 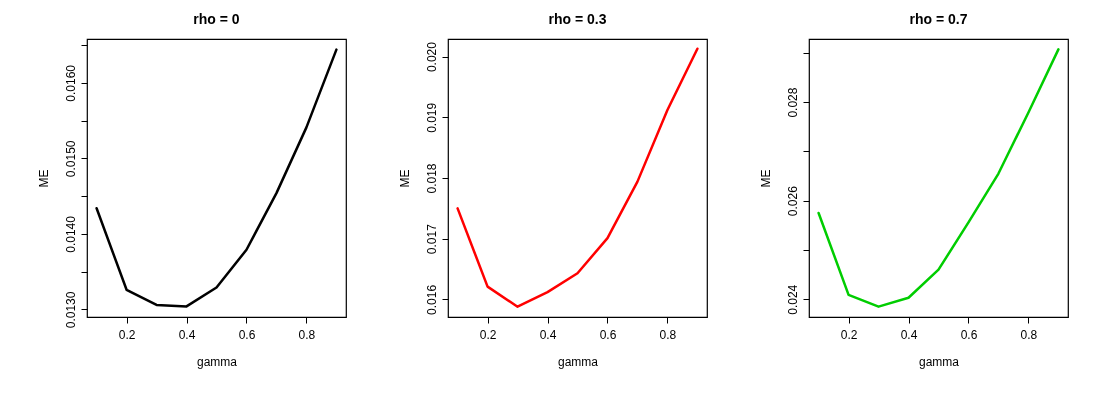 I want to click on y-tick-label: 0.018, so click(x=431, y=178).